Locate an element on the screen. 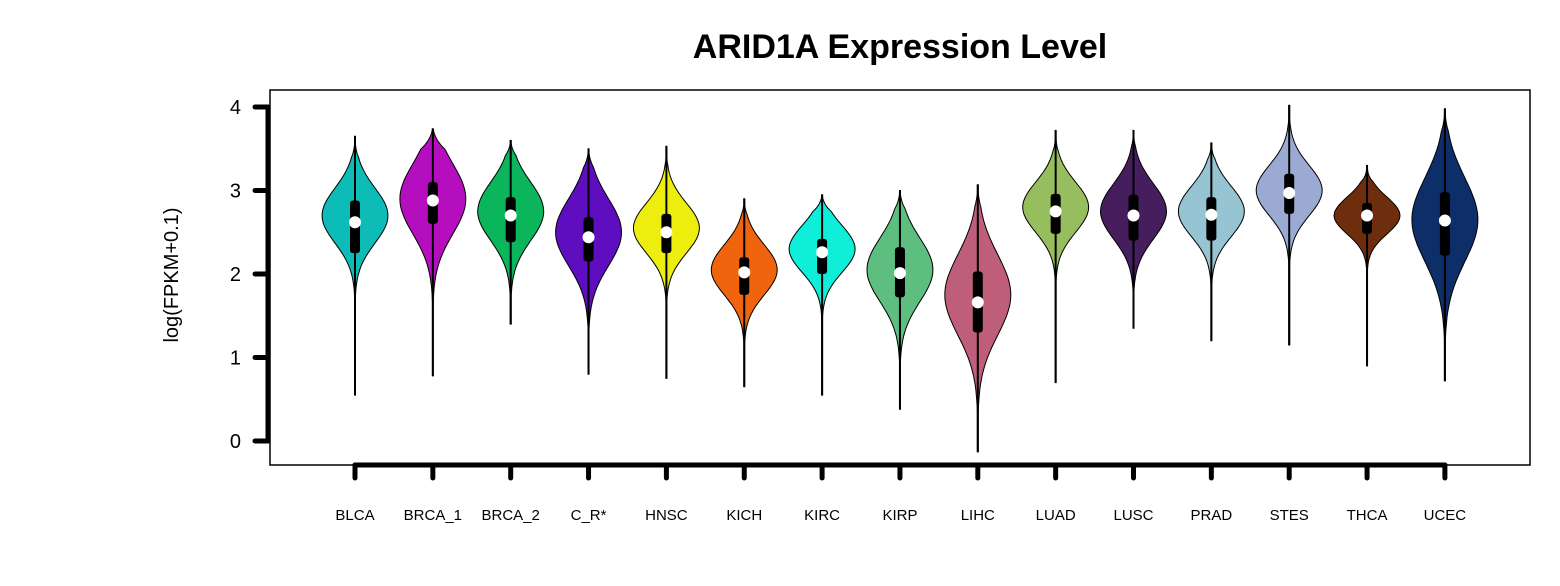 The height and width of the screenshot is (586, 1560). x-tick-label: C_R* is located at coordinates (589, 515).